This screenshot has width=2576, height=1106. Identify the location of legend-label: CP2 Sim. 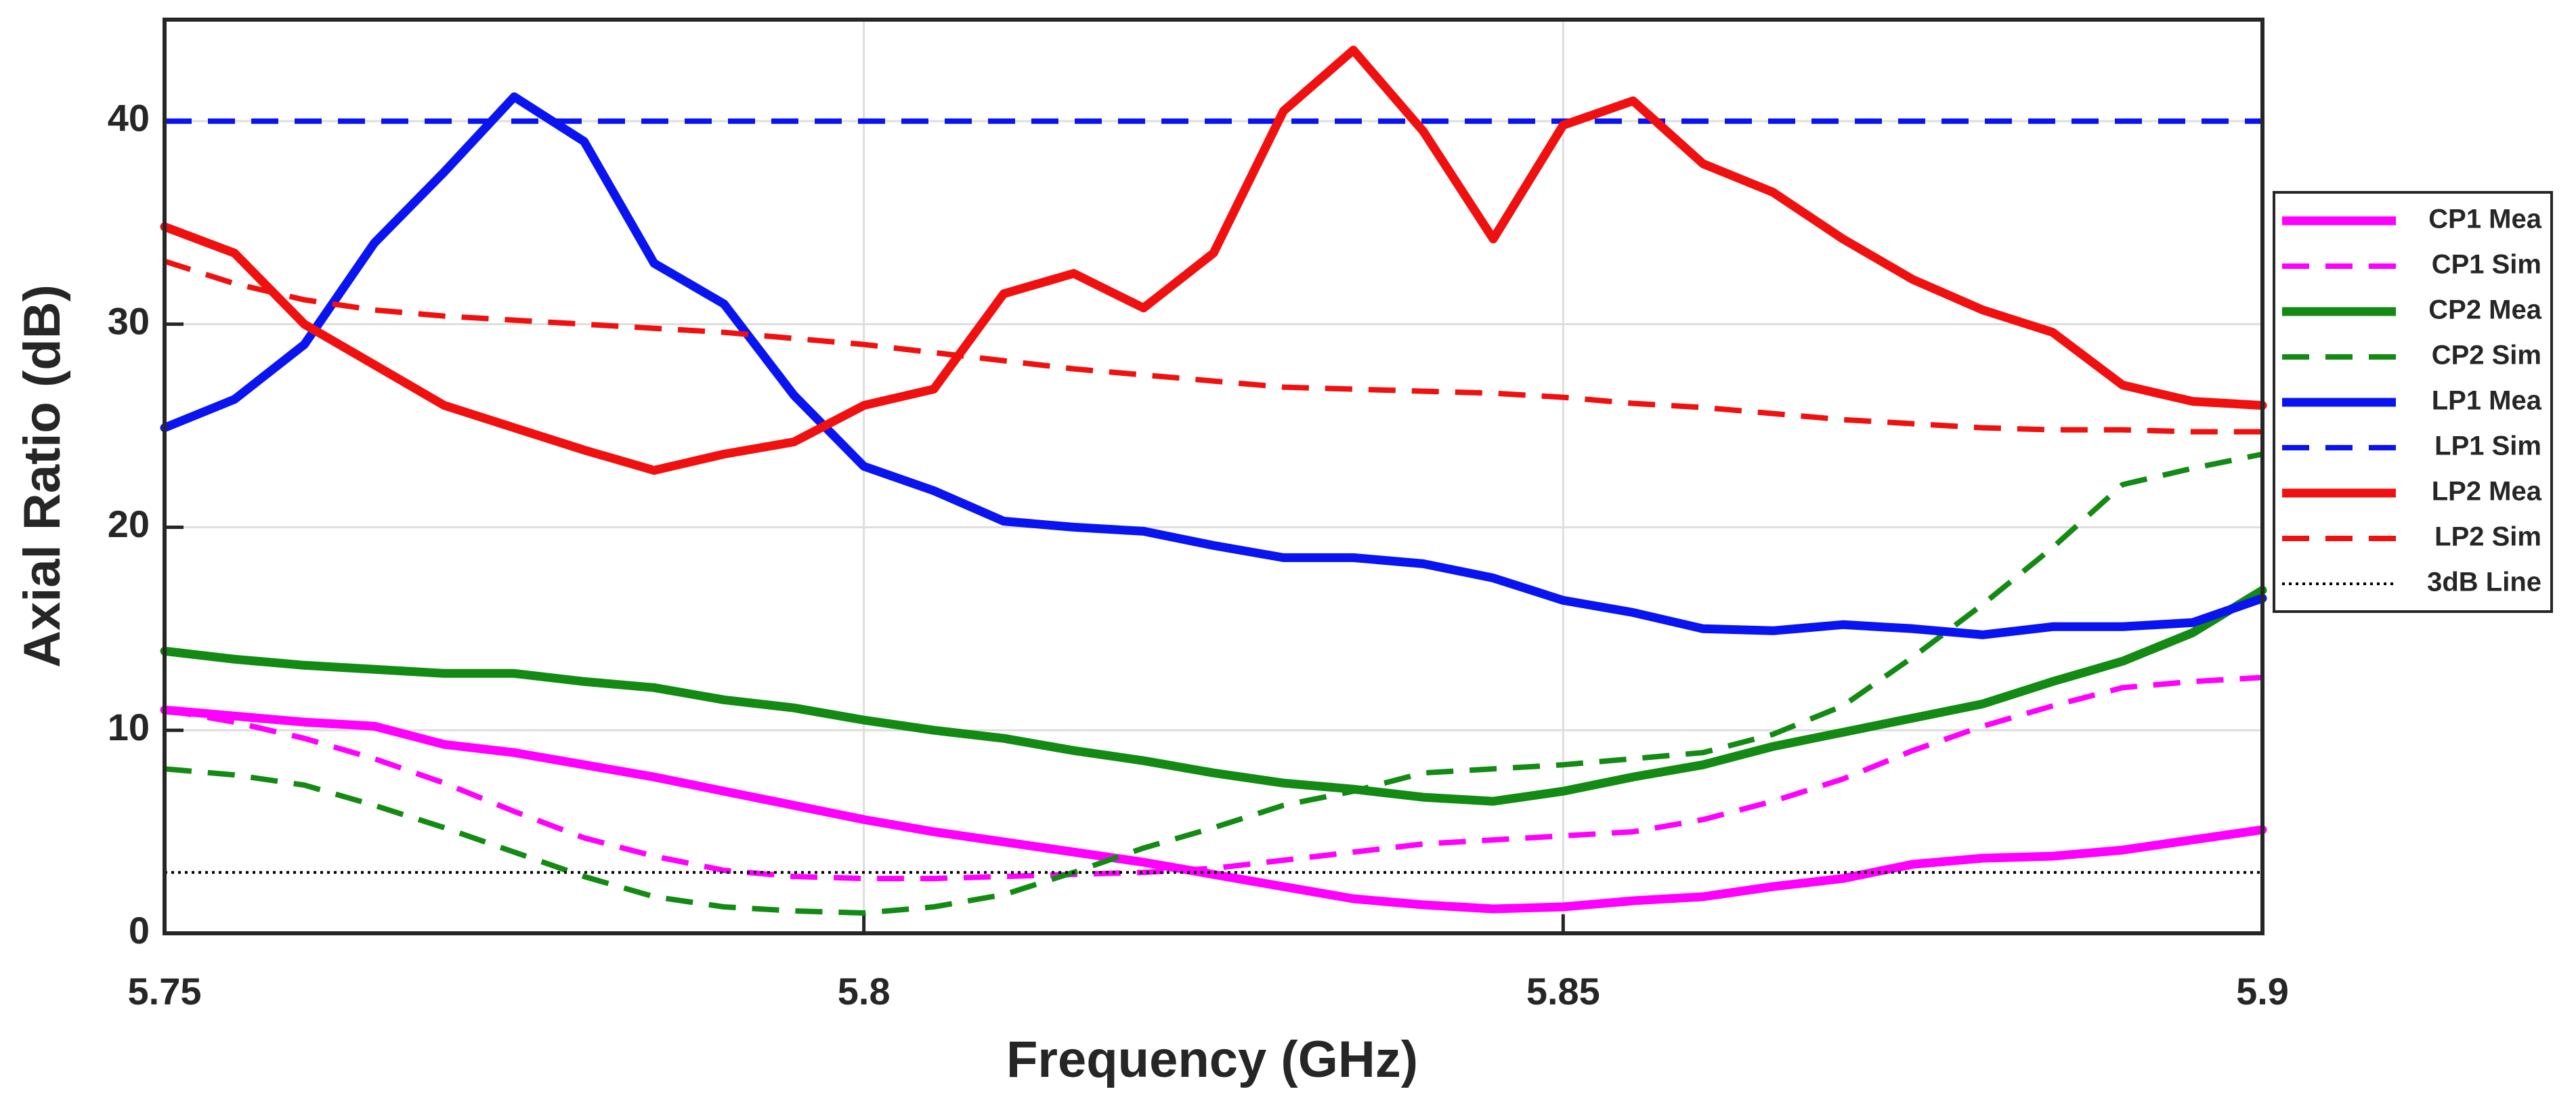
(2486, 355).